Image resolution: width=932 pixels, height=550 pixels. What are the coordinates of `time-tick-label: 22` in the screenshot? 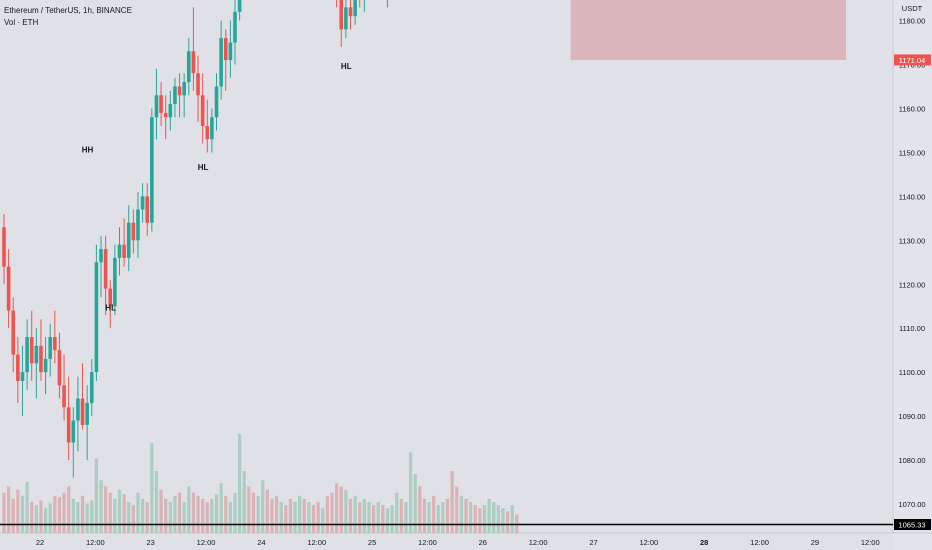 It's located at (40, 542).